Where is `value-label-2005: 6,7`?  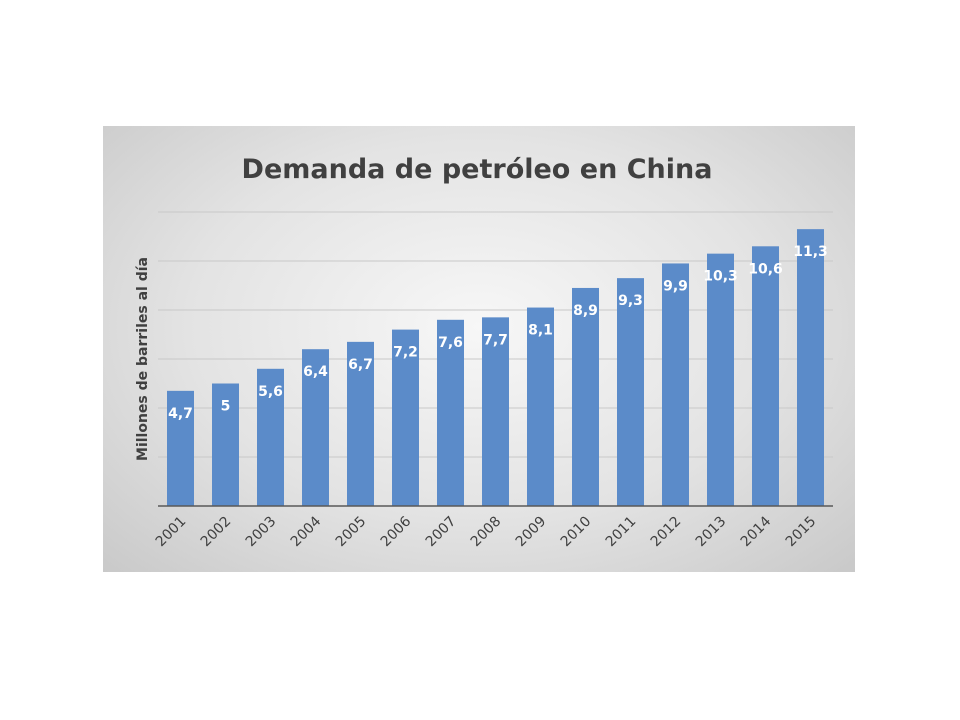
value-label-2005: 6,7 is located at coordinates (360, 365).